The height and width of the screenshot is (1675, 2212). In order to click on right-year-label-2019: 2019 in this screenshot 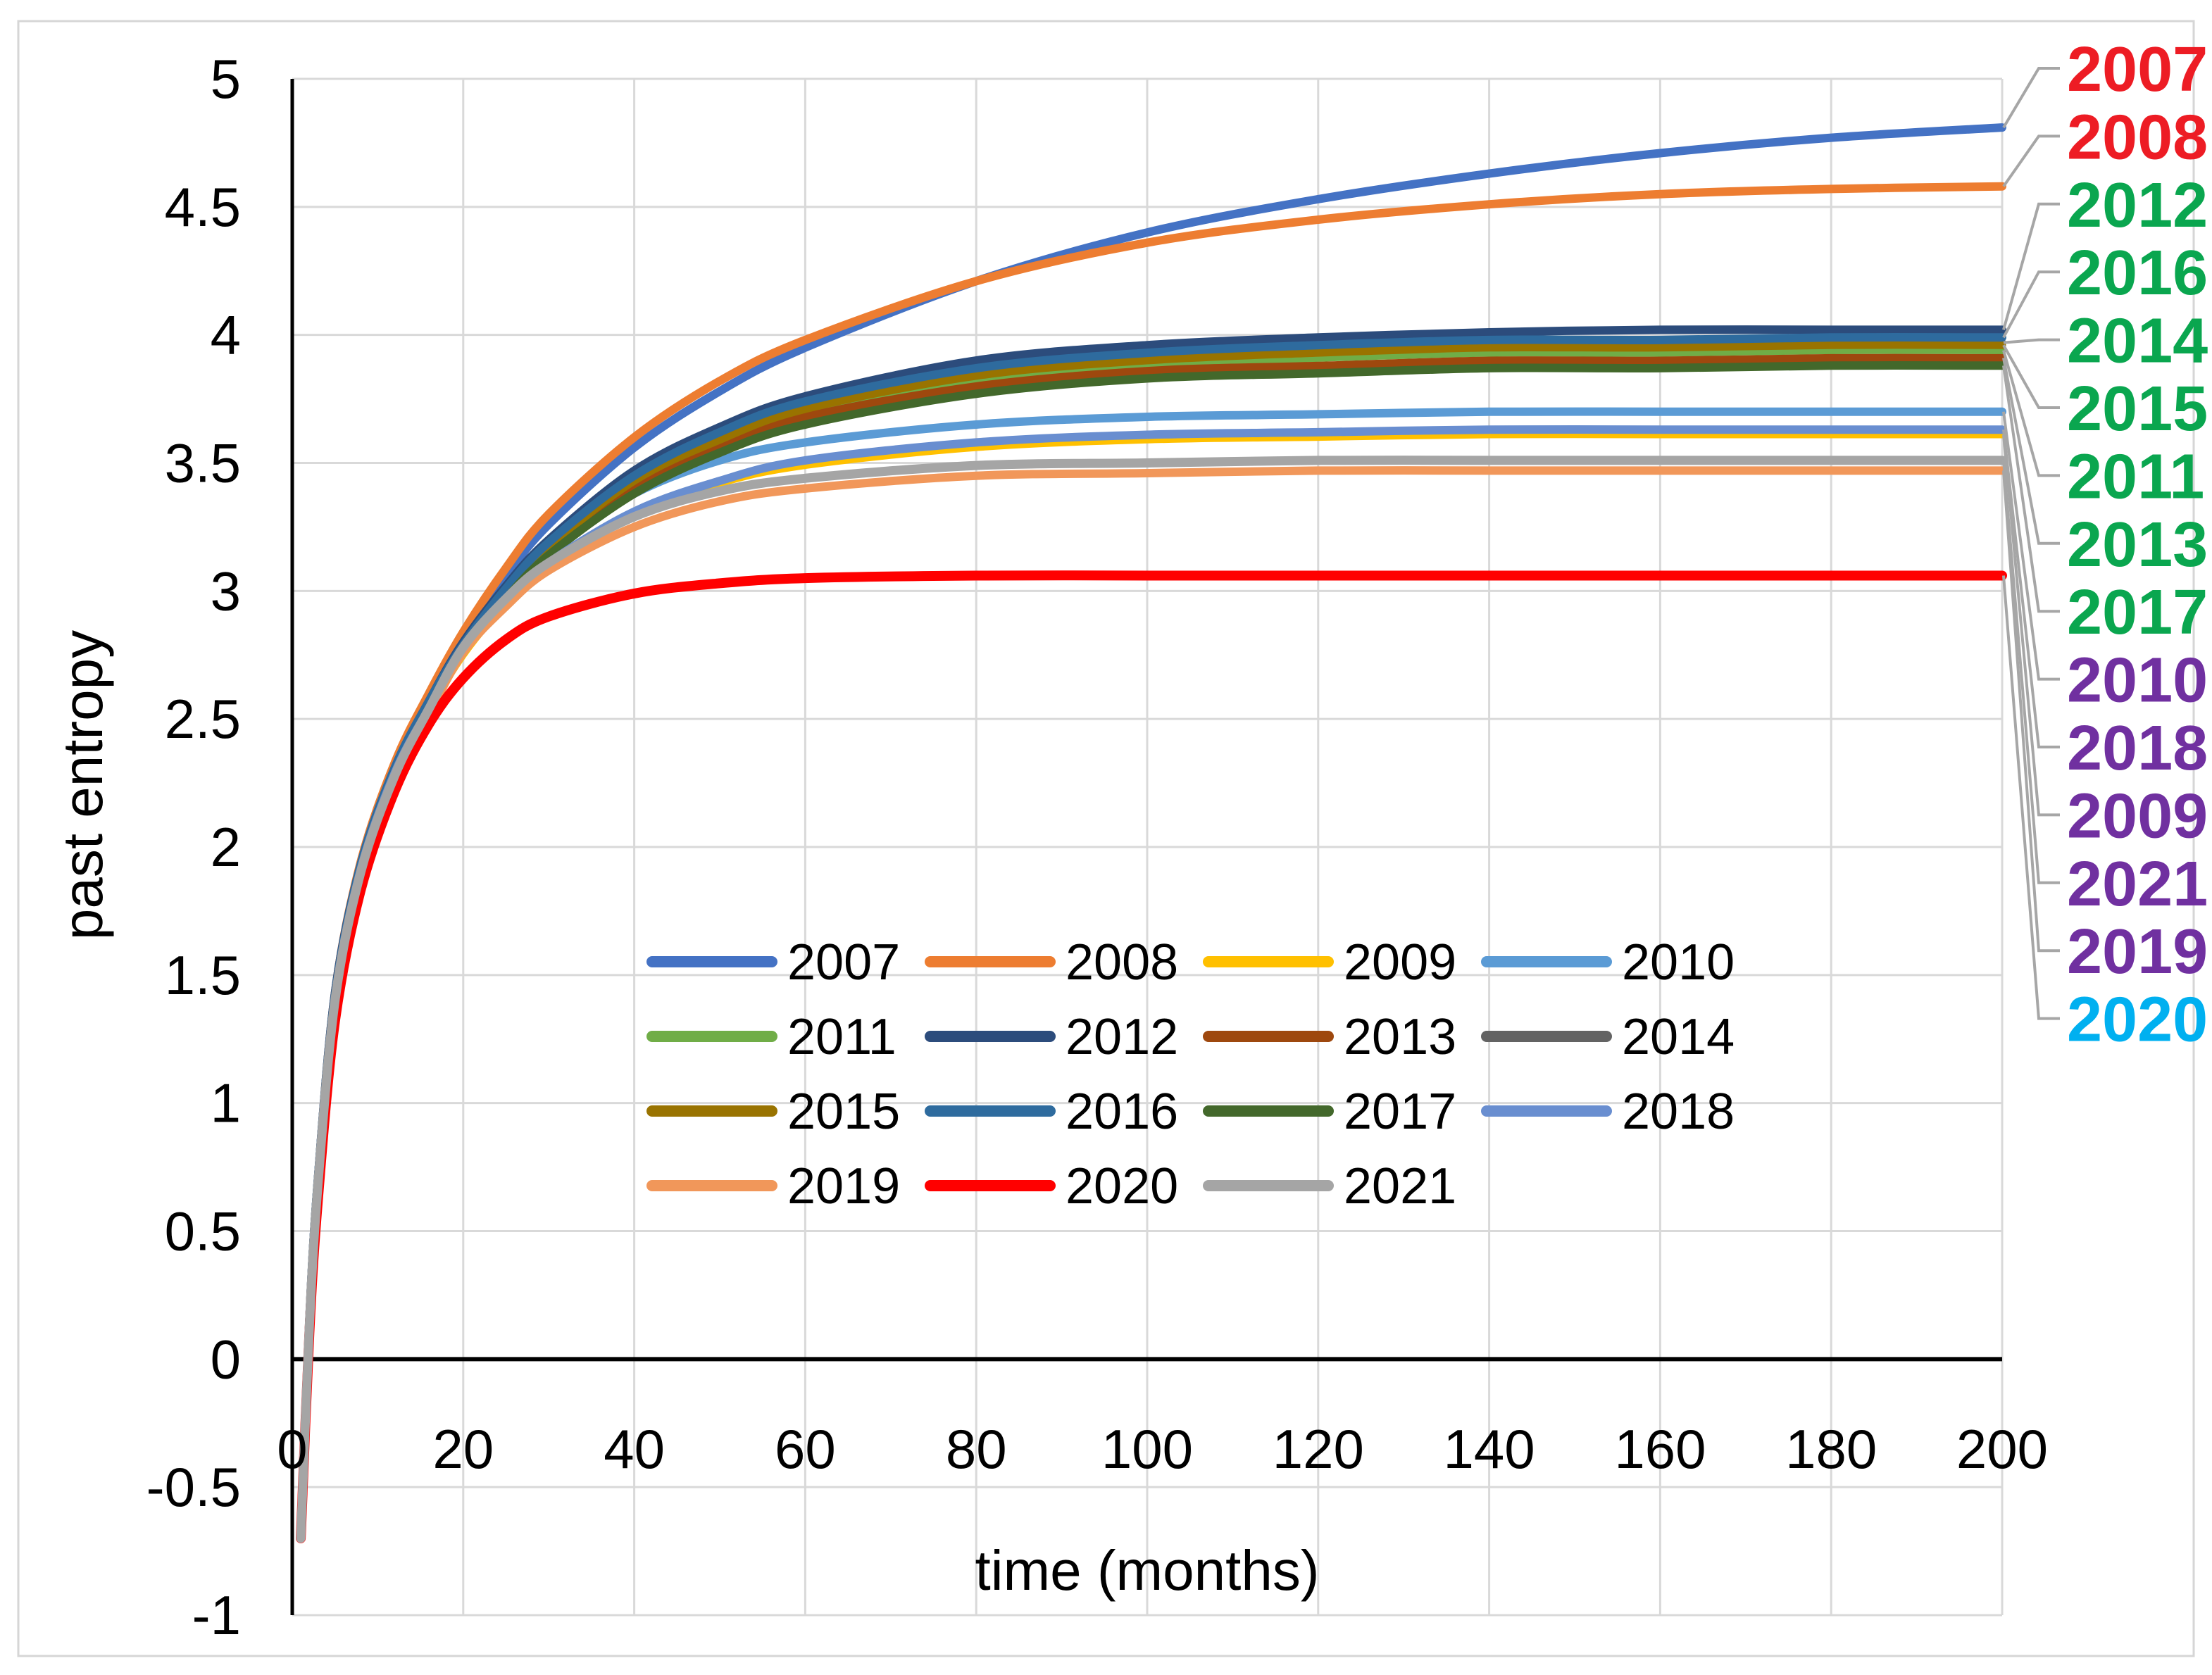, I will do `click(2137, 952)`.